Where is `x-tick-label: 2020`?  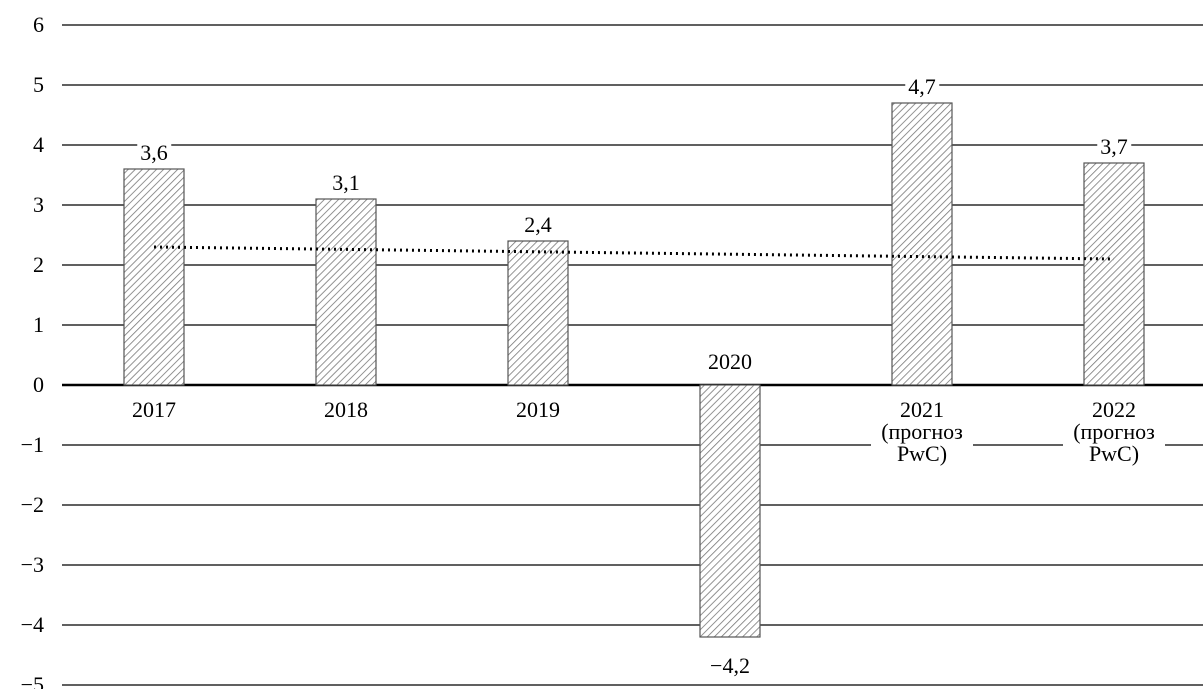
x-tick-label: 2020 is located at coordinates (730, 362).